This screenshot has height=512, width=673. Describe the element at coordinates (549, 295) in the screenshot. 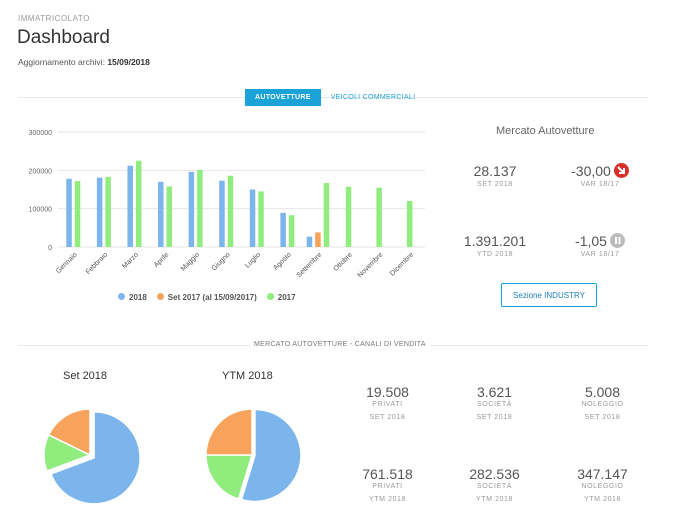

I see `industry-section-button: Sezione INDUSTRY` at that location.